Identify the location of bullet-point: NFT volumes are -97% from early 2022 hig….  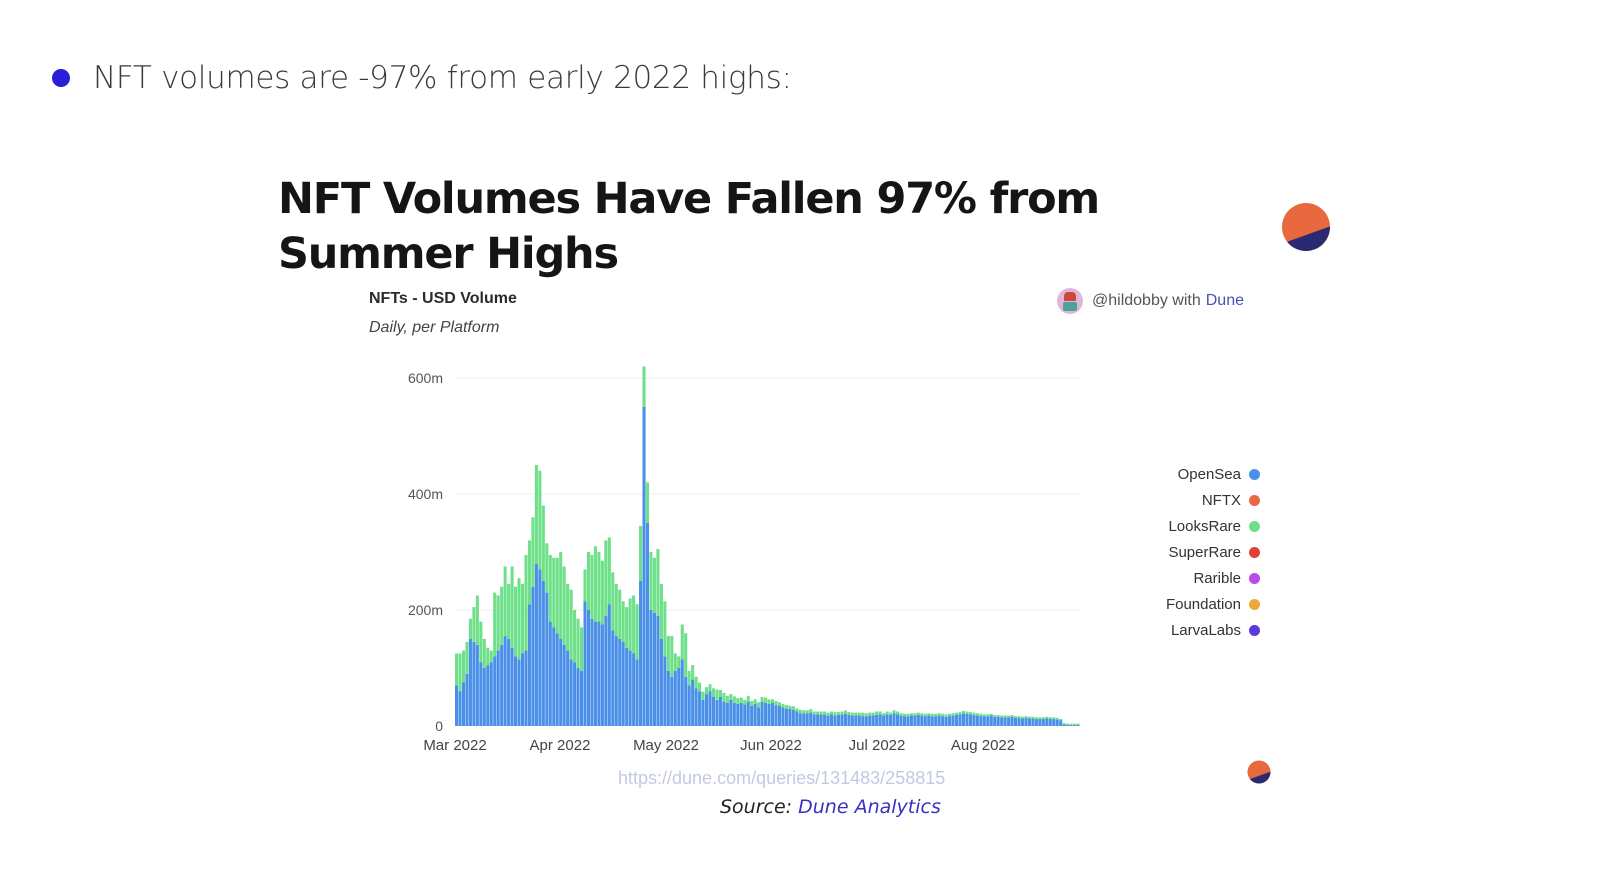
(422, 78).